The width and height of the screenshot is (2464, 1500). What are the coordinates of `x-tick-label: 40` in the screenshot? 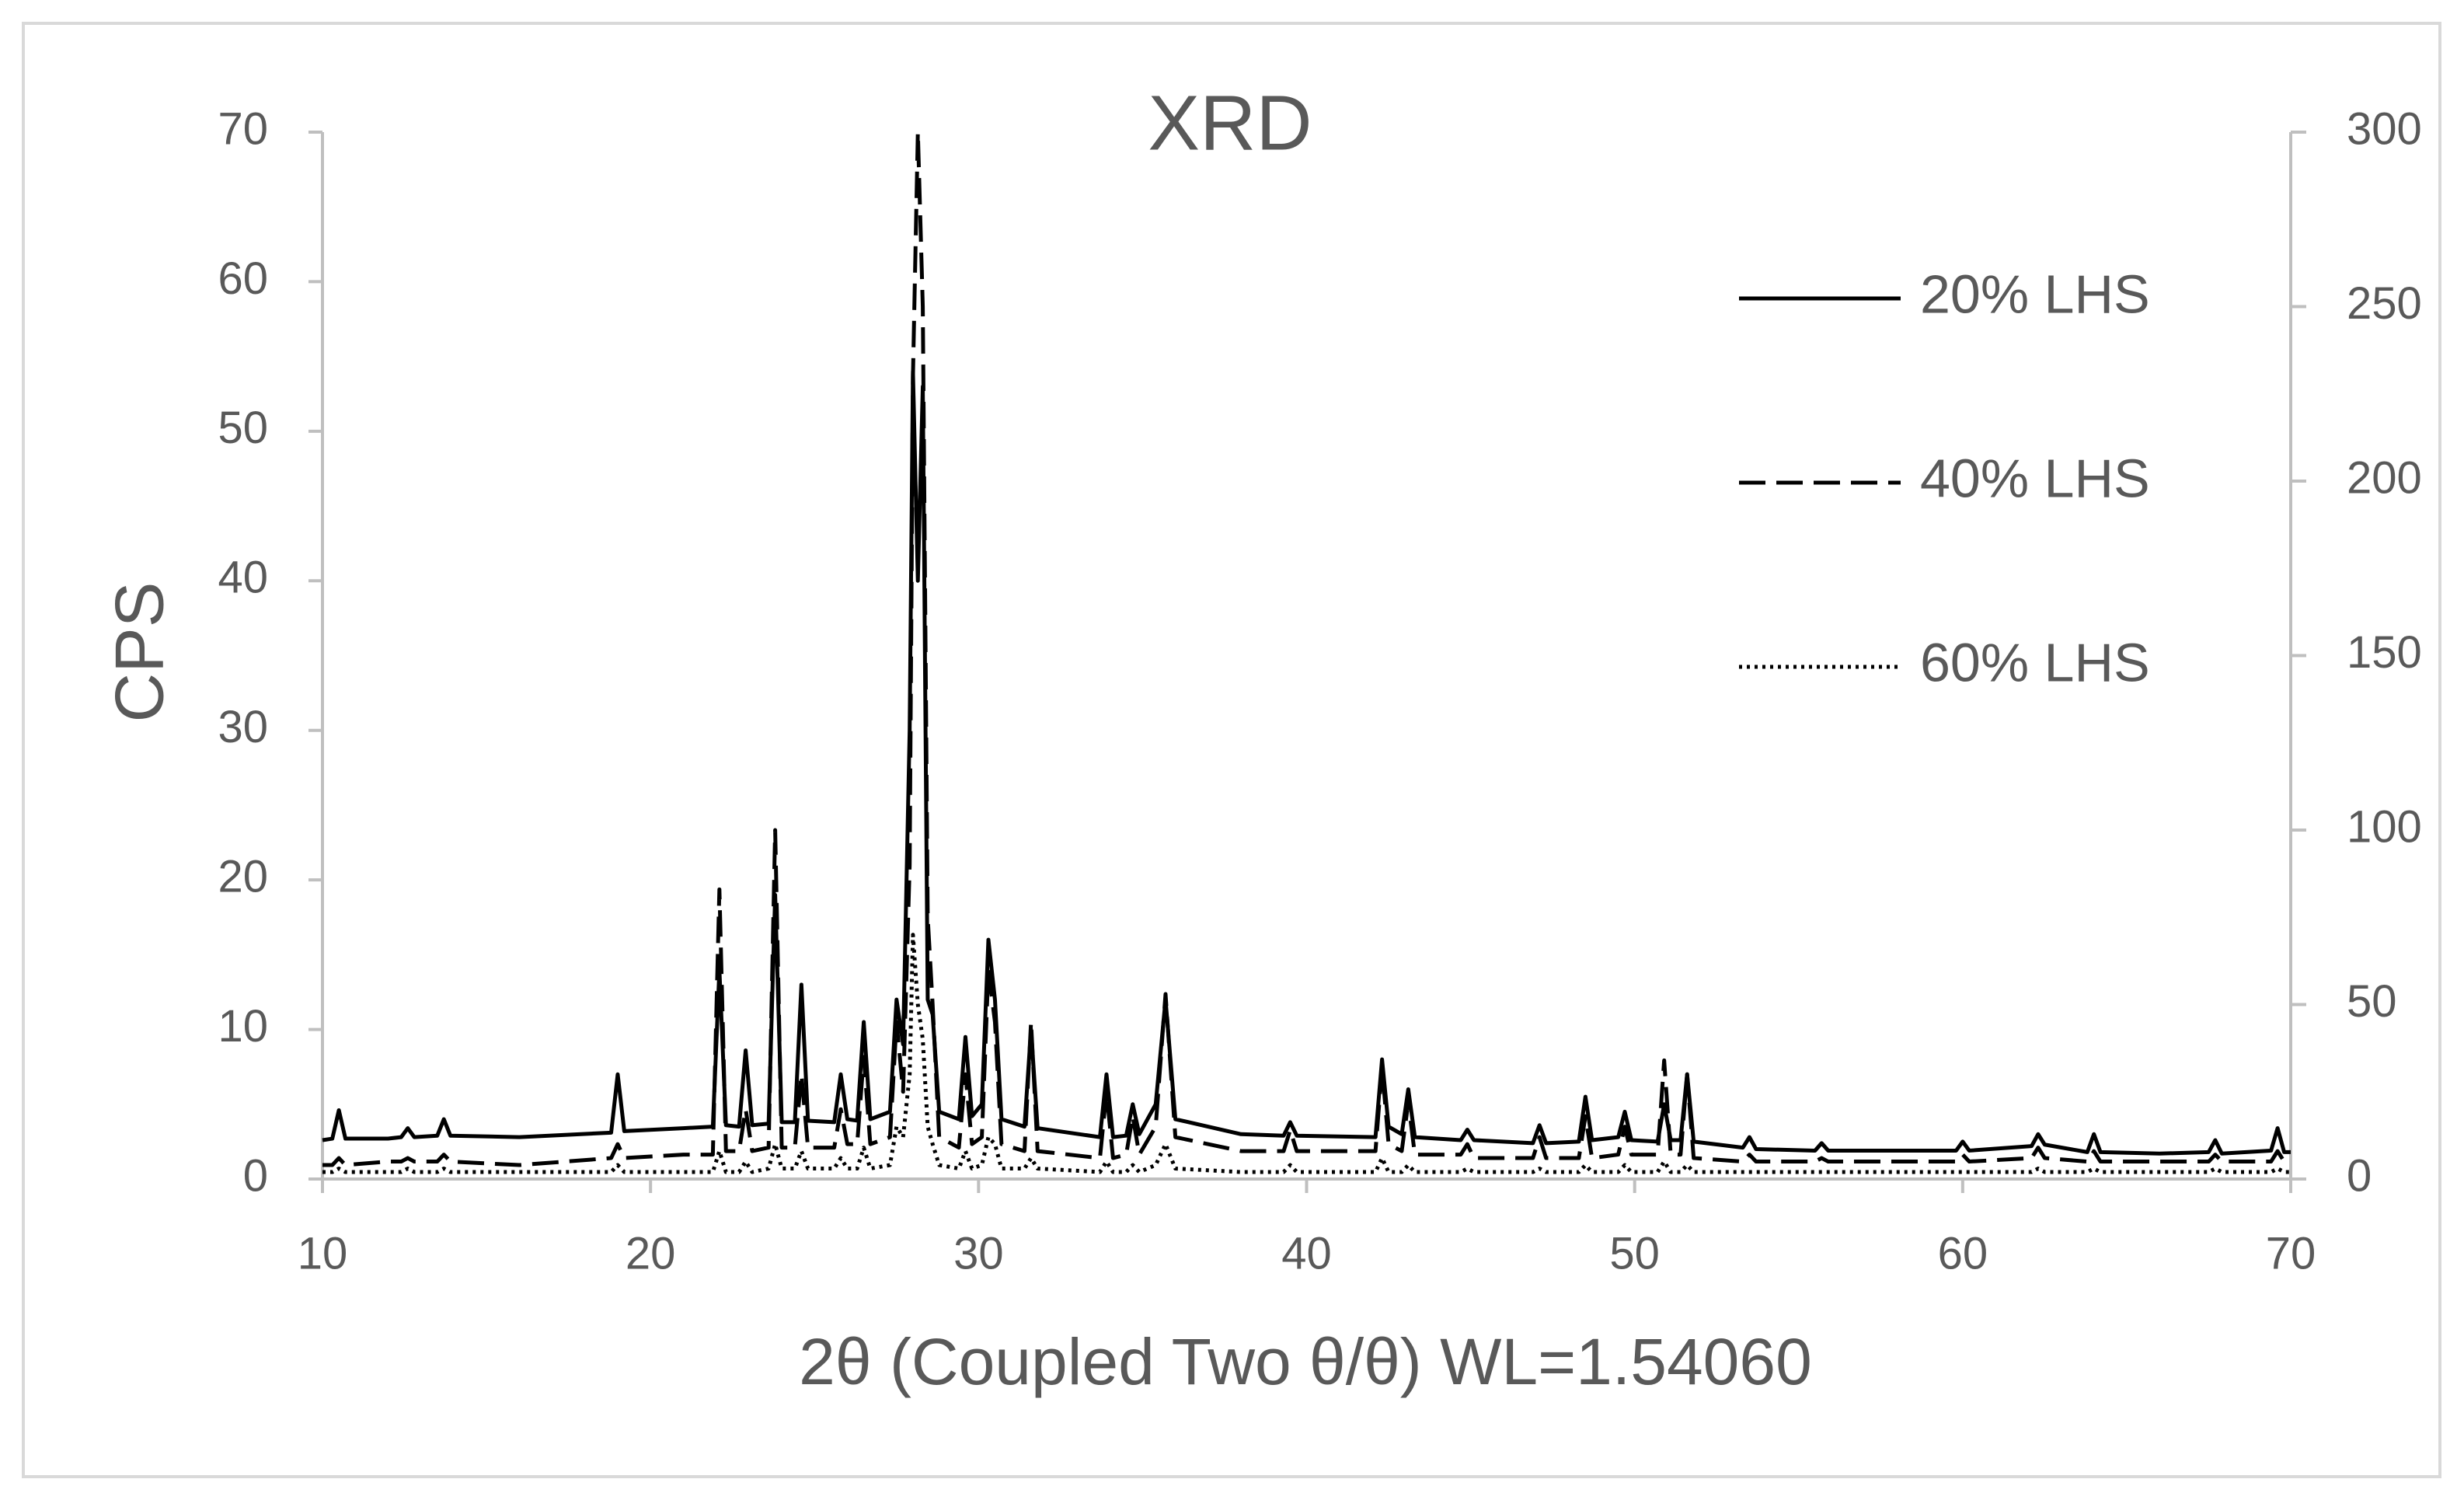 It's located at (1306, 1253).